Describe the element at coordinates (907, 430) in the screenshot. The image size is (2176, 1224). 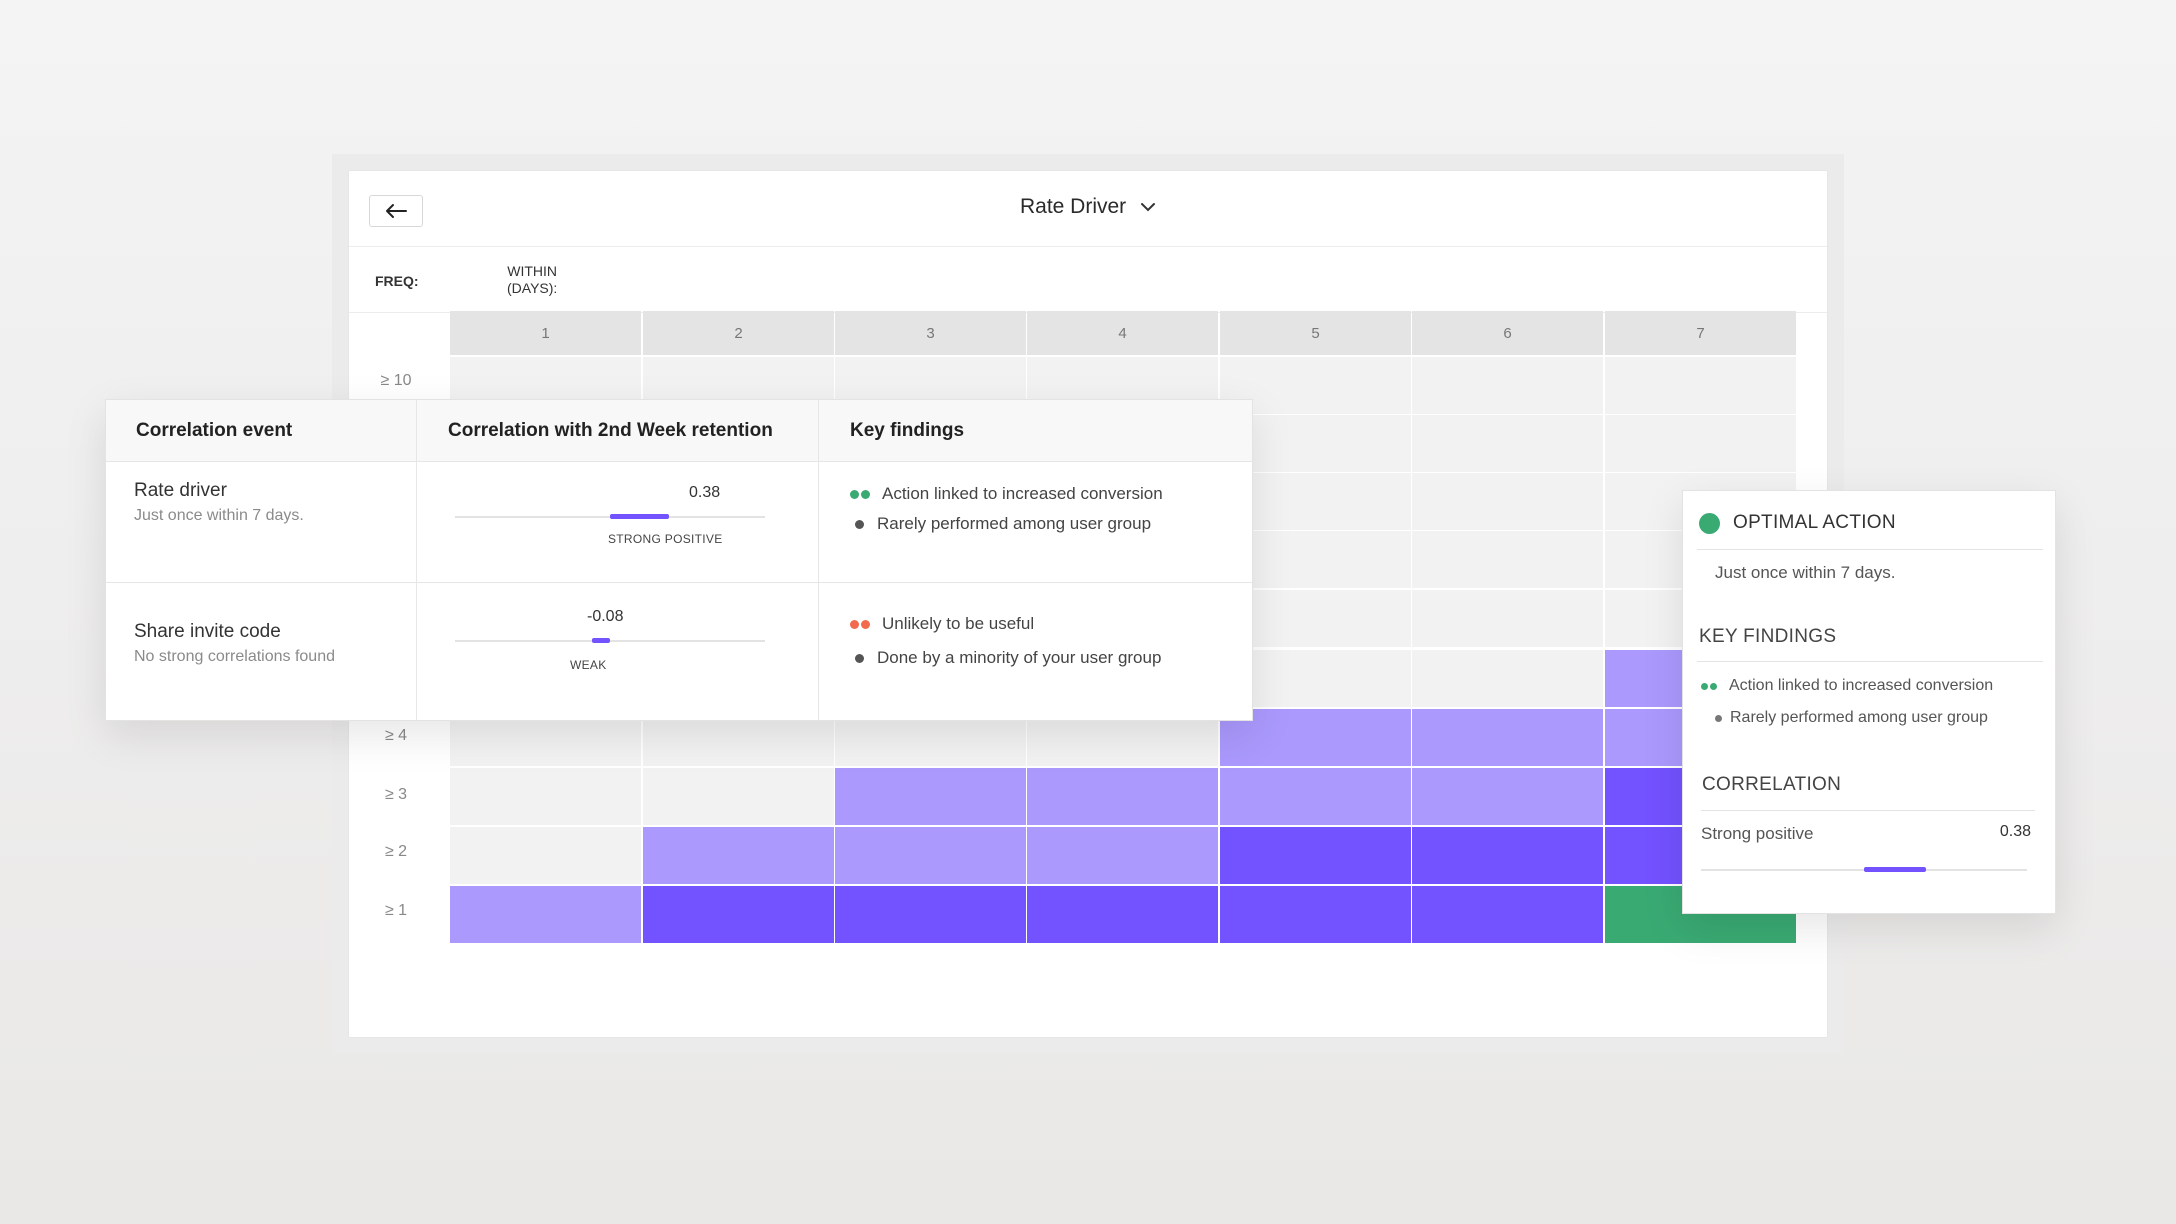
I see `header-key-findings: Key findings` at that location.